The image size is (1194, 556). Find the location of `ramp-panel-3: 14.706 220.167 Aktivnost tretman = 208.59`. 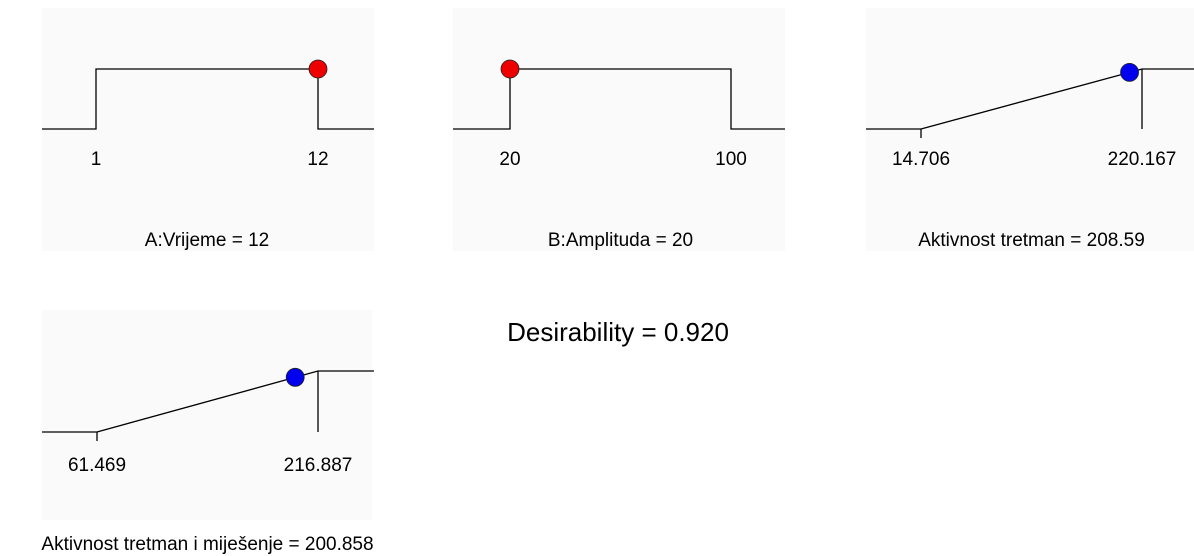

ramp-panel-3: 14.706 220.167 Aktivnost tretman = 208.59 is located at coordinates (1030, 129).